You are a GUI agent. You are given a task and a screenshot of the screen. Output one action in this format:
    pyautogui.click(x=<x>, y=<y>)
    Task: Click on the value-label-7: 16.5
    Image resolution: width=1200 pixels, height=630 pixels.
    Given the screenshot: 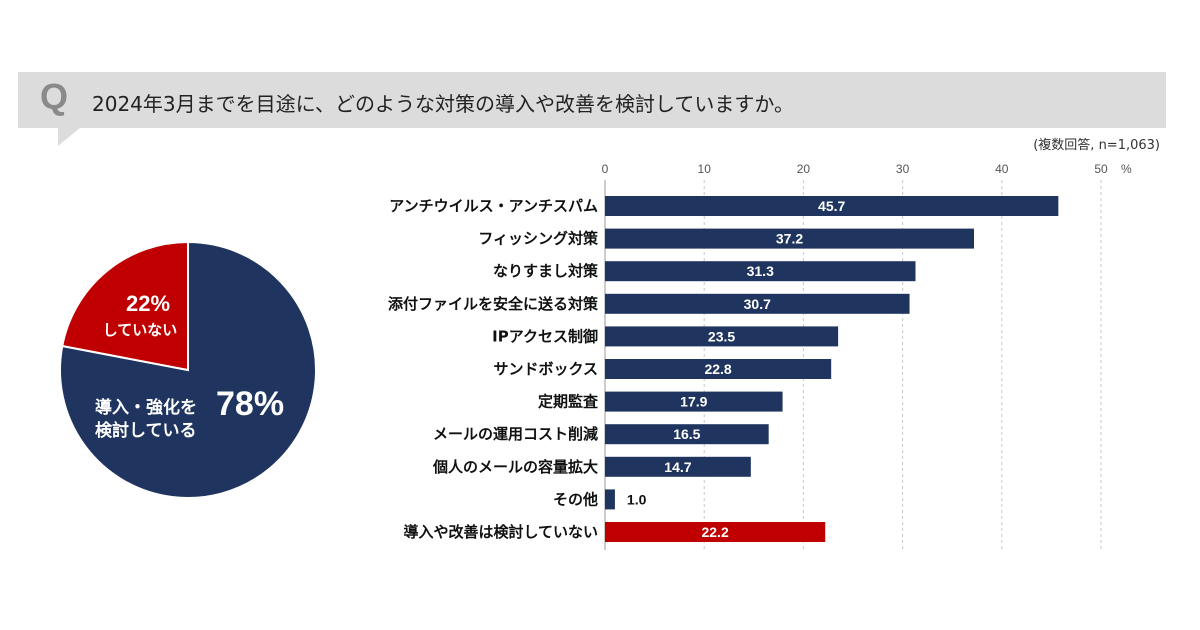 What is the action you would take?
    pyautogui.click(x=686, y=434)
    